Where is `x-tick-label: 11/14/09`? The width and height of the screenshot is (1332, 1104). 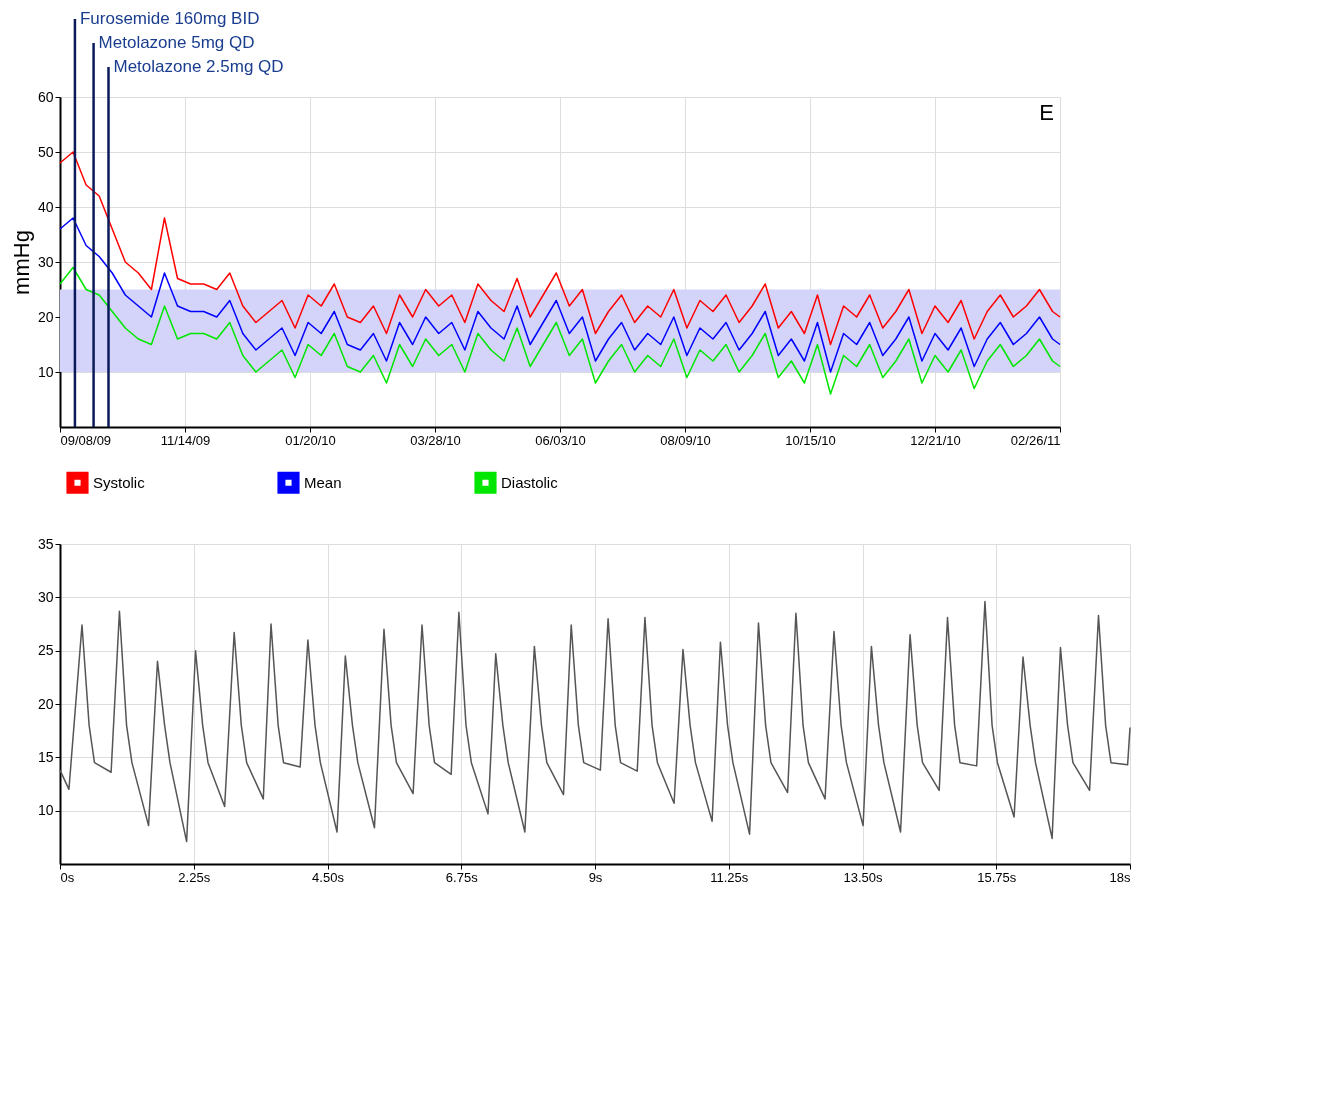
x-tick-label: 11/14/09 is located at coordinates (185, 440).